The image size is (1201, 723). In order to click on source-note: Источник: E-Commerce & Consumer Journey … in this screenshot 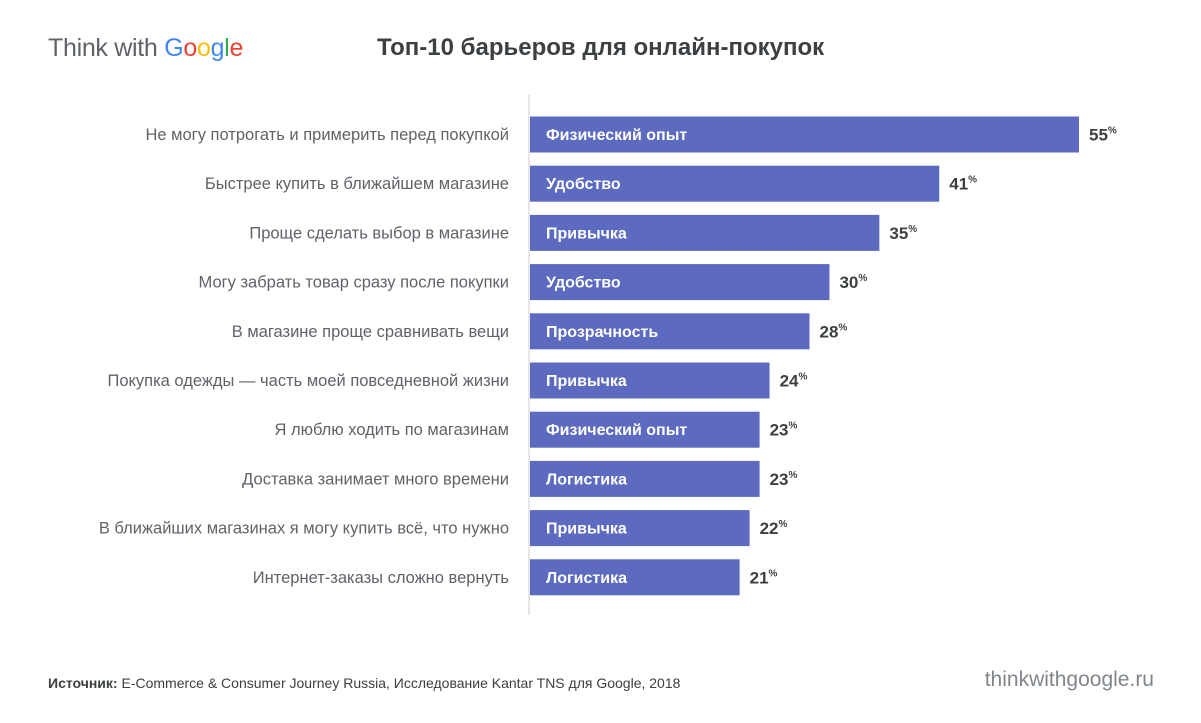, I will do `click(364, 683)`.